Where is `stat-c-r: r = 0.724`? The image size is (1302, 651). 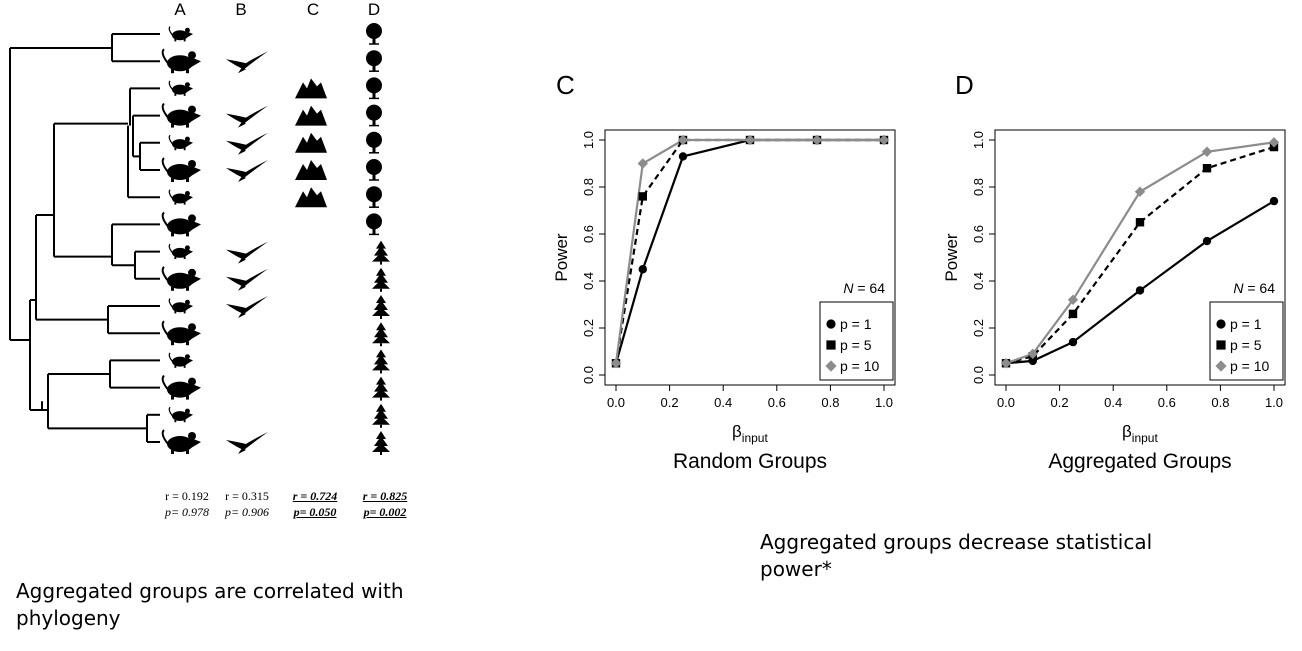
stat-c-r: r = 0.724 is located at coordinates (315, 496).